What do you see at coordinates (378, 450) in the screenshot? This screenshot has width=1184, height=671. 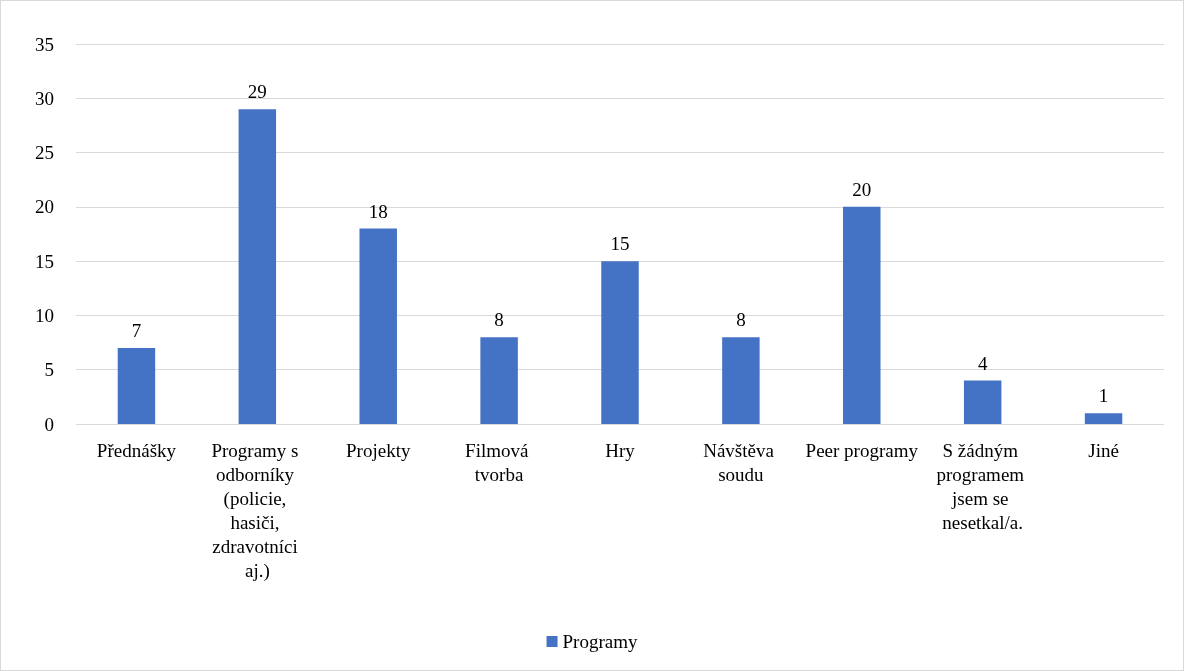 I see `x-tick-label: Projekty` at bounding box center [378, 450].